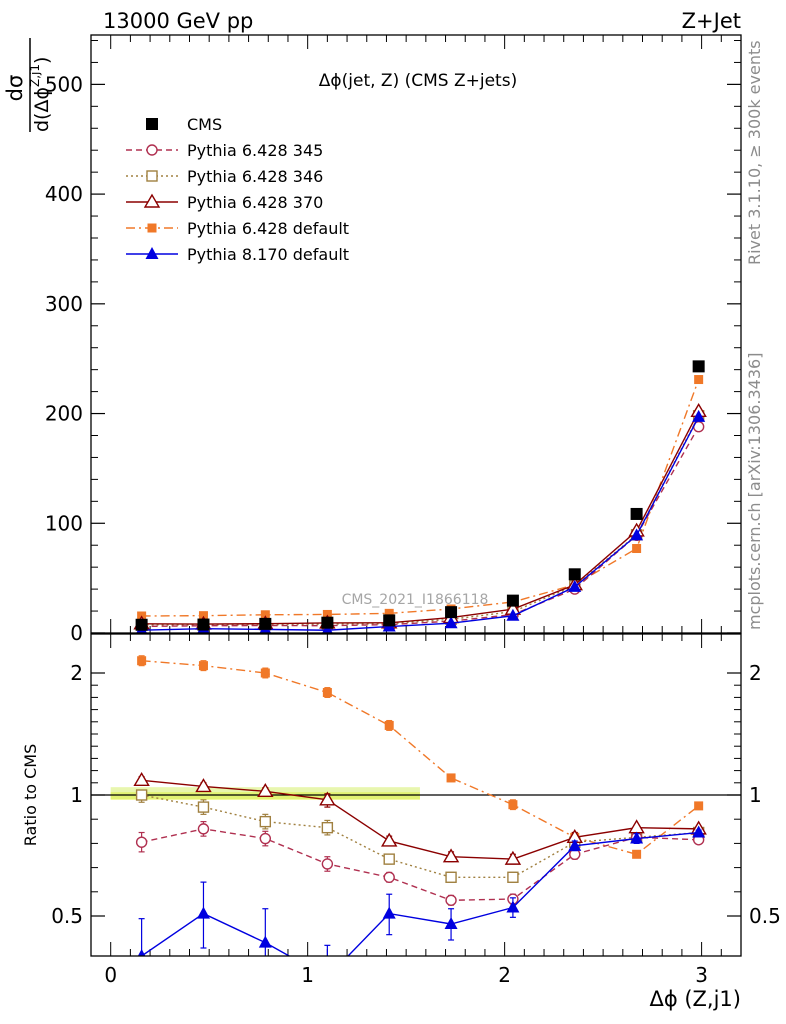  Describe the element at coordinates (64, 414) in the screenshot. I see `main-ytick-label: 200` at that location.